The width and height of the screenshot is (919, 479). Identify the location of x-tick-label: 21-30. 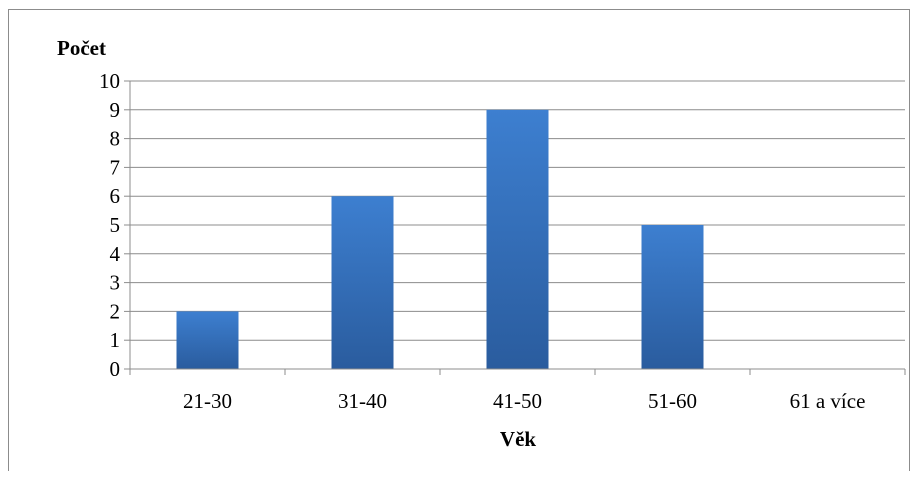
(207, 401).